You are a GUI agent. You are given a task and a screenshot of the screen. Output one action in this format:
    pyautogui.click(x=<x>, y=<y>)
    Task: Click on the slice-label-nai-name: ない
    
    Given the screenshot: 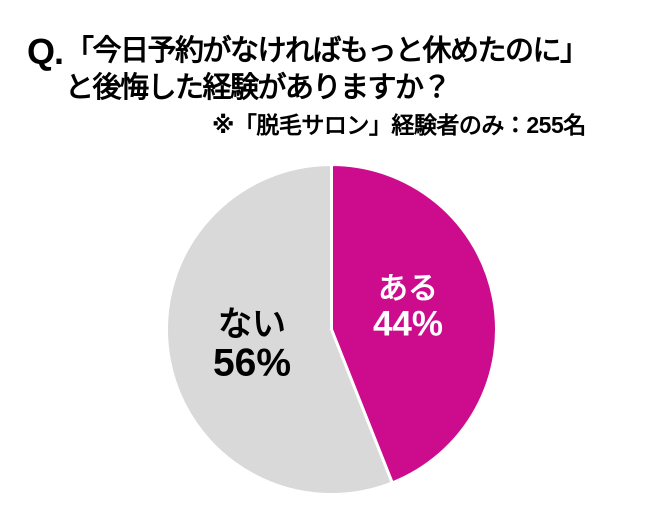 What is the action you would take?
    pyautogui.click(x=252, y=324)
    